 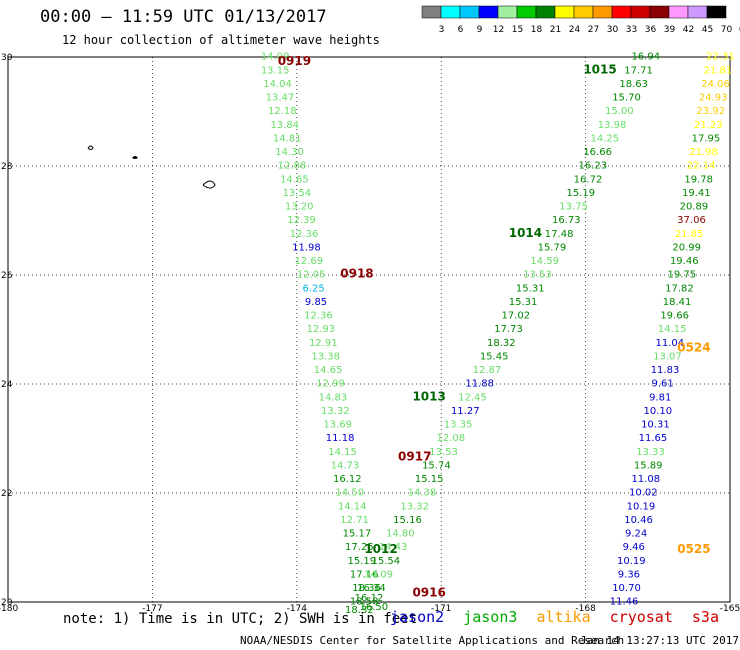 What do you see at coordinates (428, 396) in the screenshot?
I see `pass-time-label: 1013` at bounding box center [428, 396].